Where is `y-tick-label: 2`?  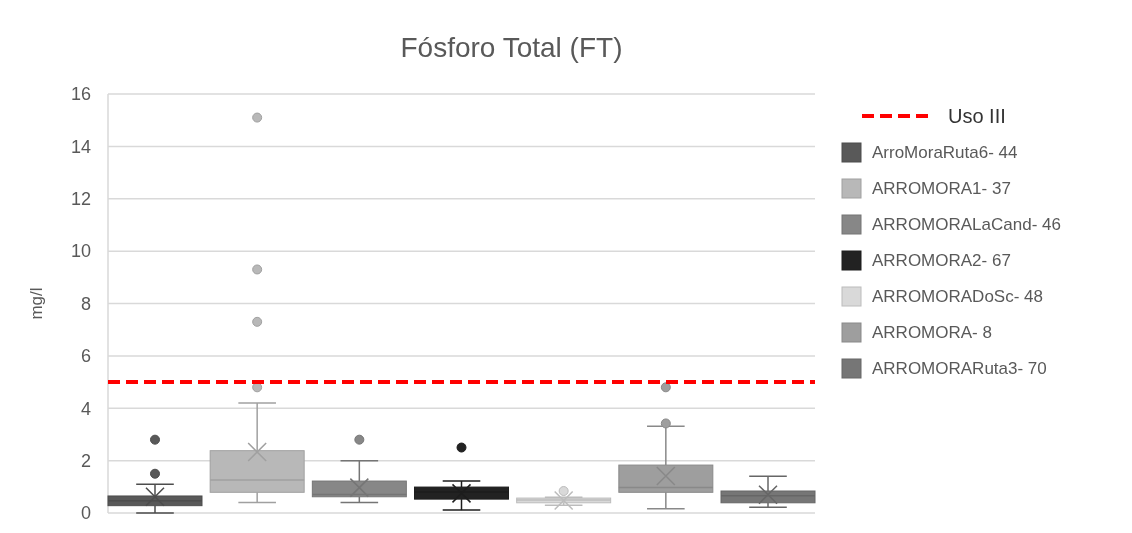
y-tick-label: 2 is located at coordinates (85, 460).